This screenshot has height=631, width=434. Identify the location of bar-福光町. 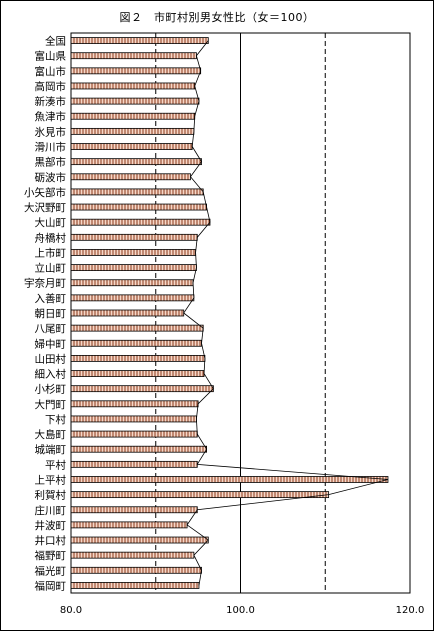
(136, 570).